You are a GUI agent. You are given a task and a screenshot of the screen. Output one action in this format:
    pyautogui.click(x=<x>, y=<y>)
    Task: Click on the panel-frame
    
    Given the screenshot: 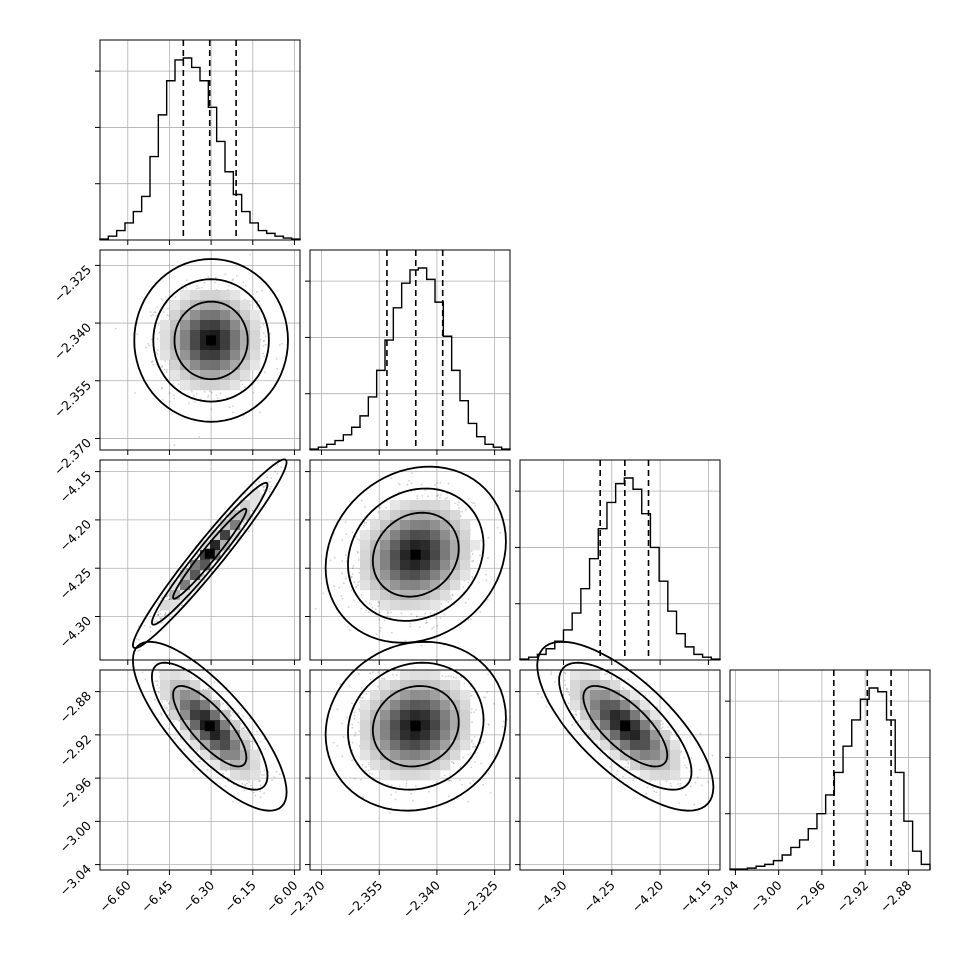 What is the action you would take?
    pyautogui.click(x=620, y=560)
    